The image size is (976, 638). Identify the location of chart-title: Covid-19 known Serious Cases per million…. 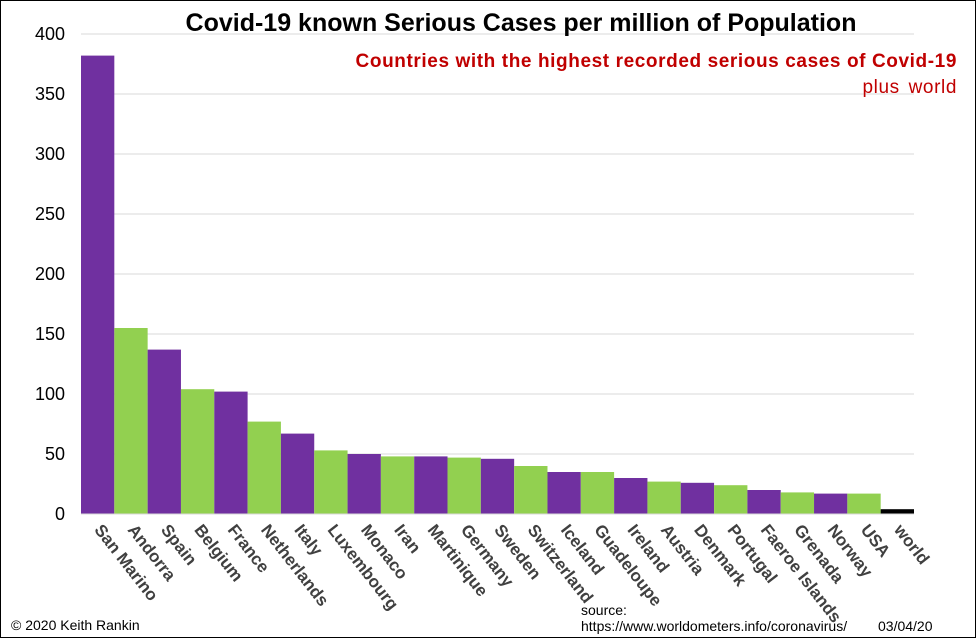
(521, 23).